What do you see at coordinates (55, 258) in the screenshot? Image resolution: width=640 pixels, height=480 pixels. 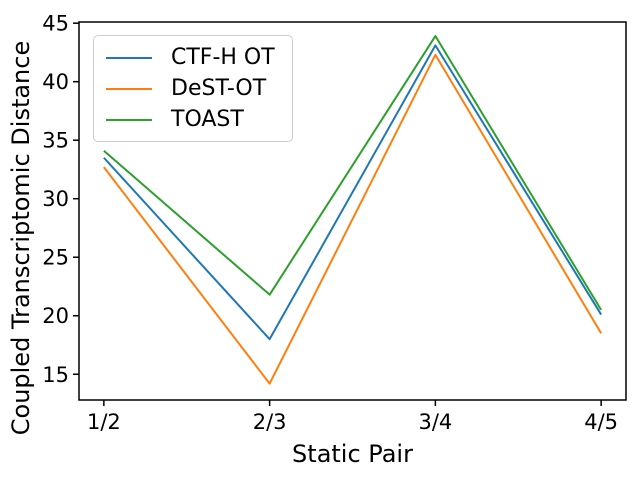 I see `y-tick-label: 25` at bounding box center [55, 258].